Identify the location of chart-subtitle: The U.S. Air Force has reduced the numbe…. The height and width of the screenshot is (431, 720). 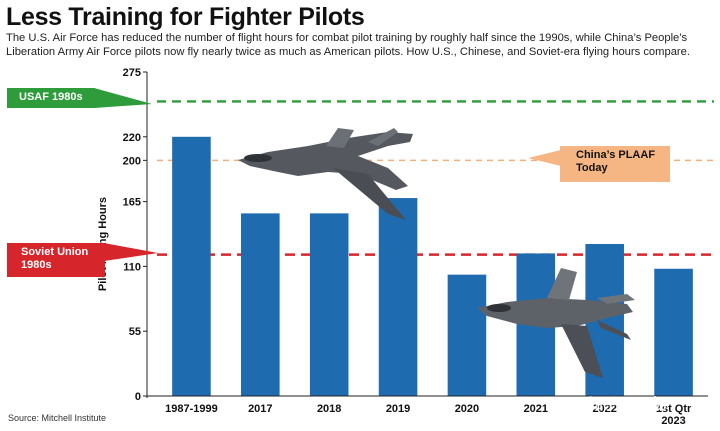
(348, 45).